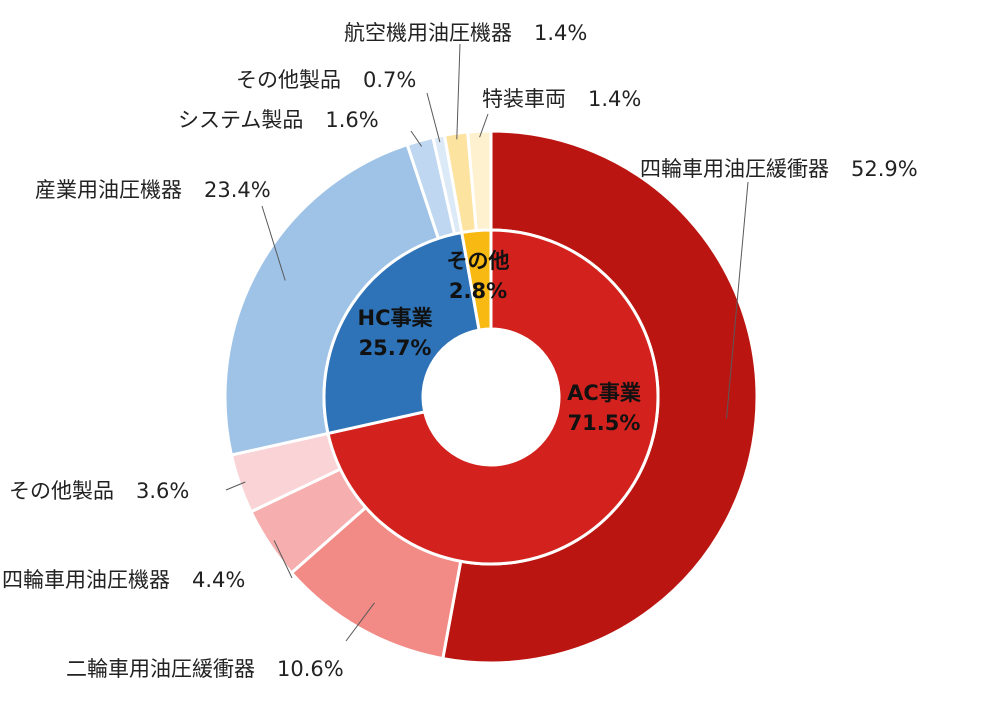  I want to click on outer-label-name: 産業用油圧機器, so click(108, 190).